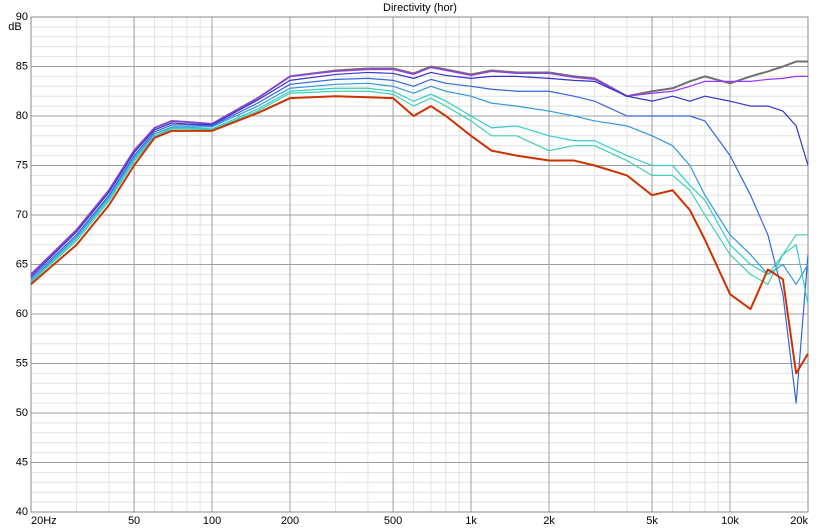 The width and height of the screenshot is (825, 530). What do you see at coordinates (212, 521) in the screenshot?
I see `x-tick-label: 100` at bounding box center [212, 521].